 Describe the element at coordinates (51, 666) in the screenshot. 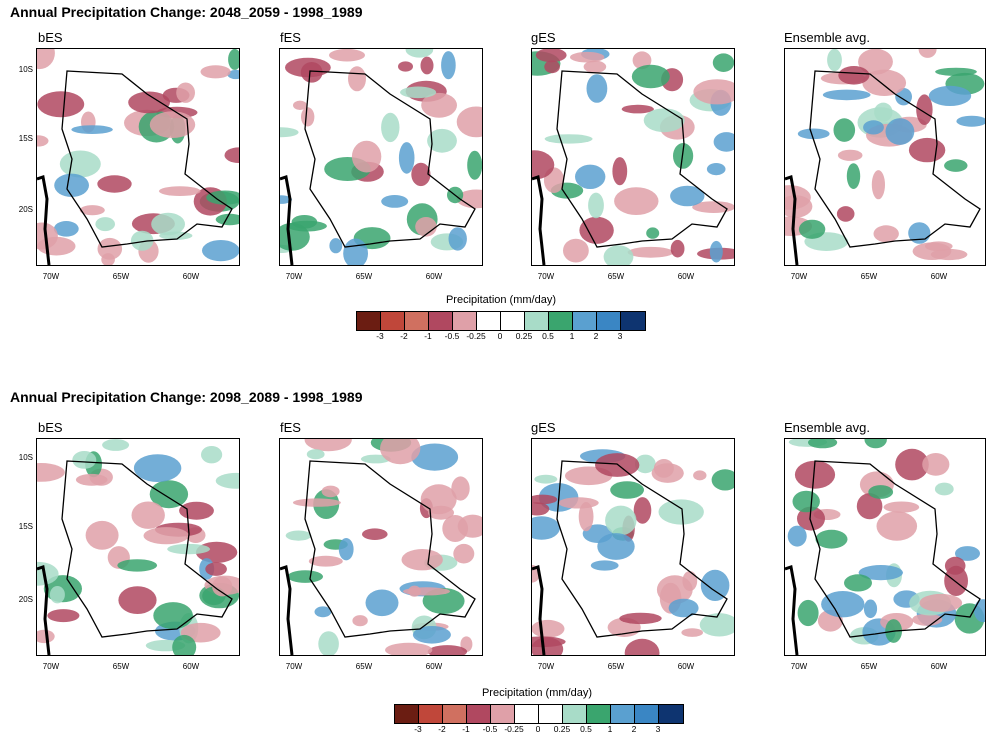

I see `row2-xtick-70W-a: 70W` at that location.